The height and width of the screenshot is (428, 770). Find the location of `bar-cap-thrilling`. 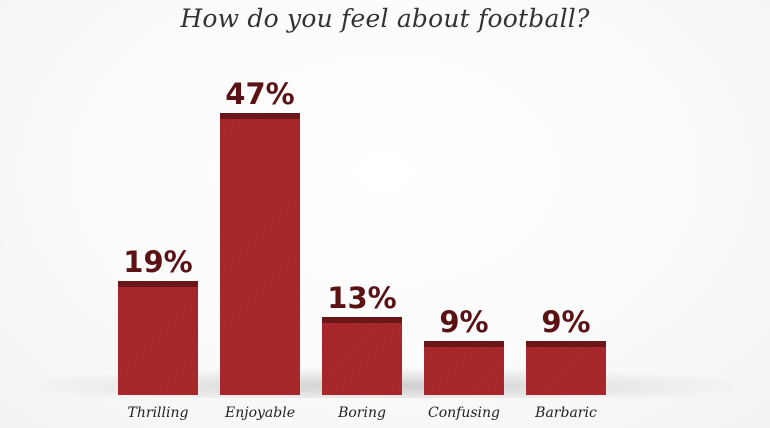

bar-cap-thrilling is located at coordinates (158, 284).